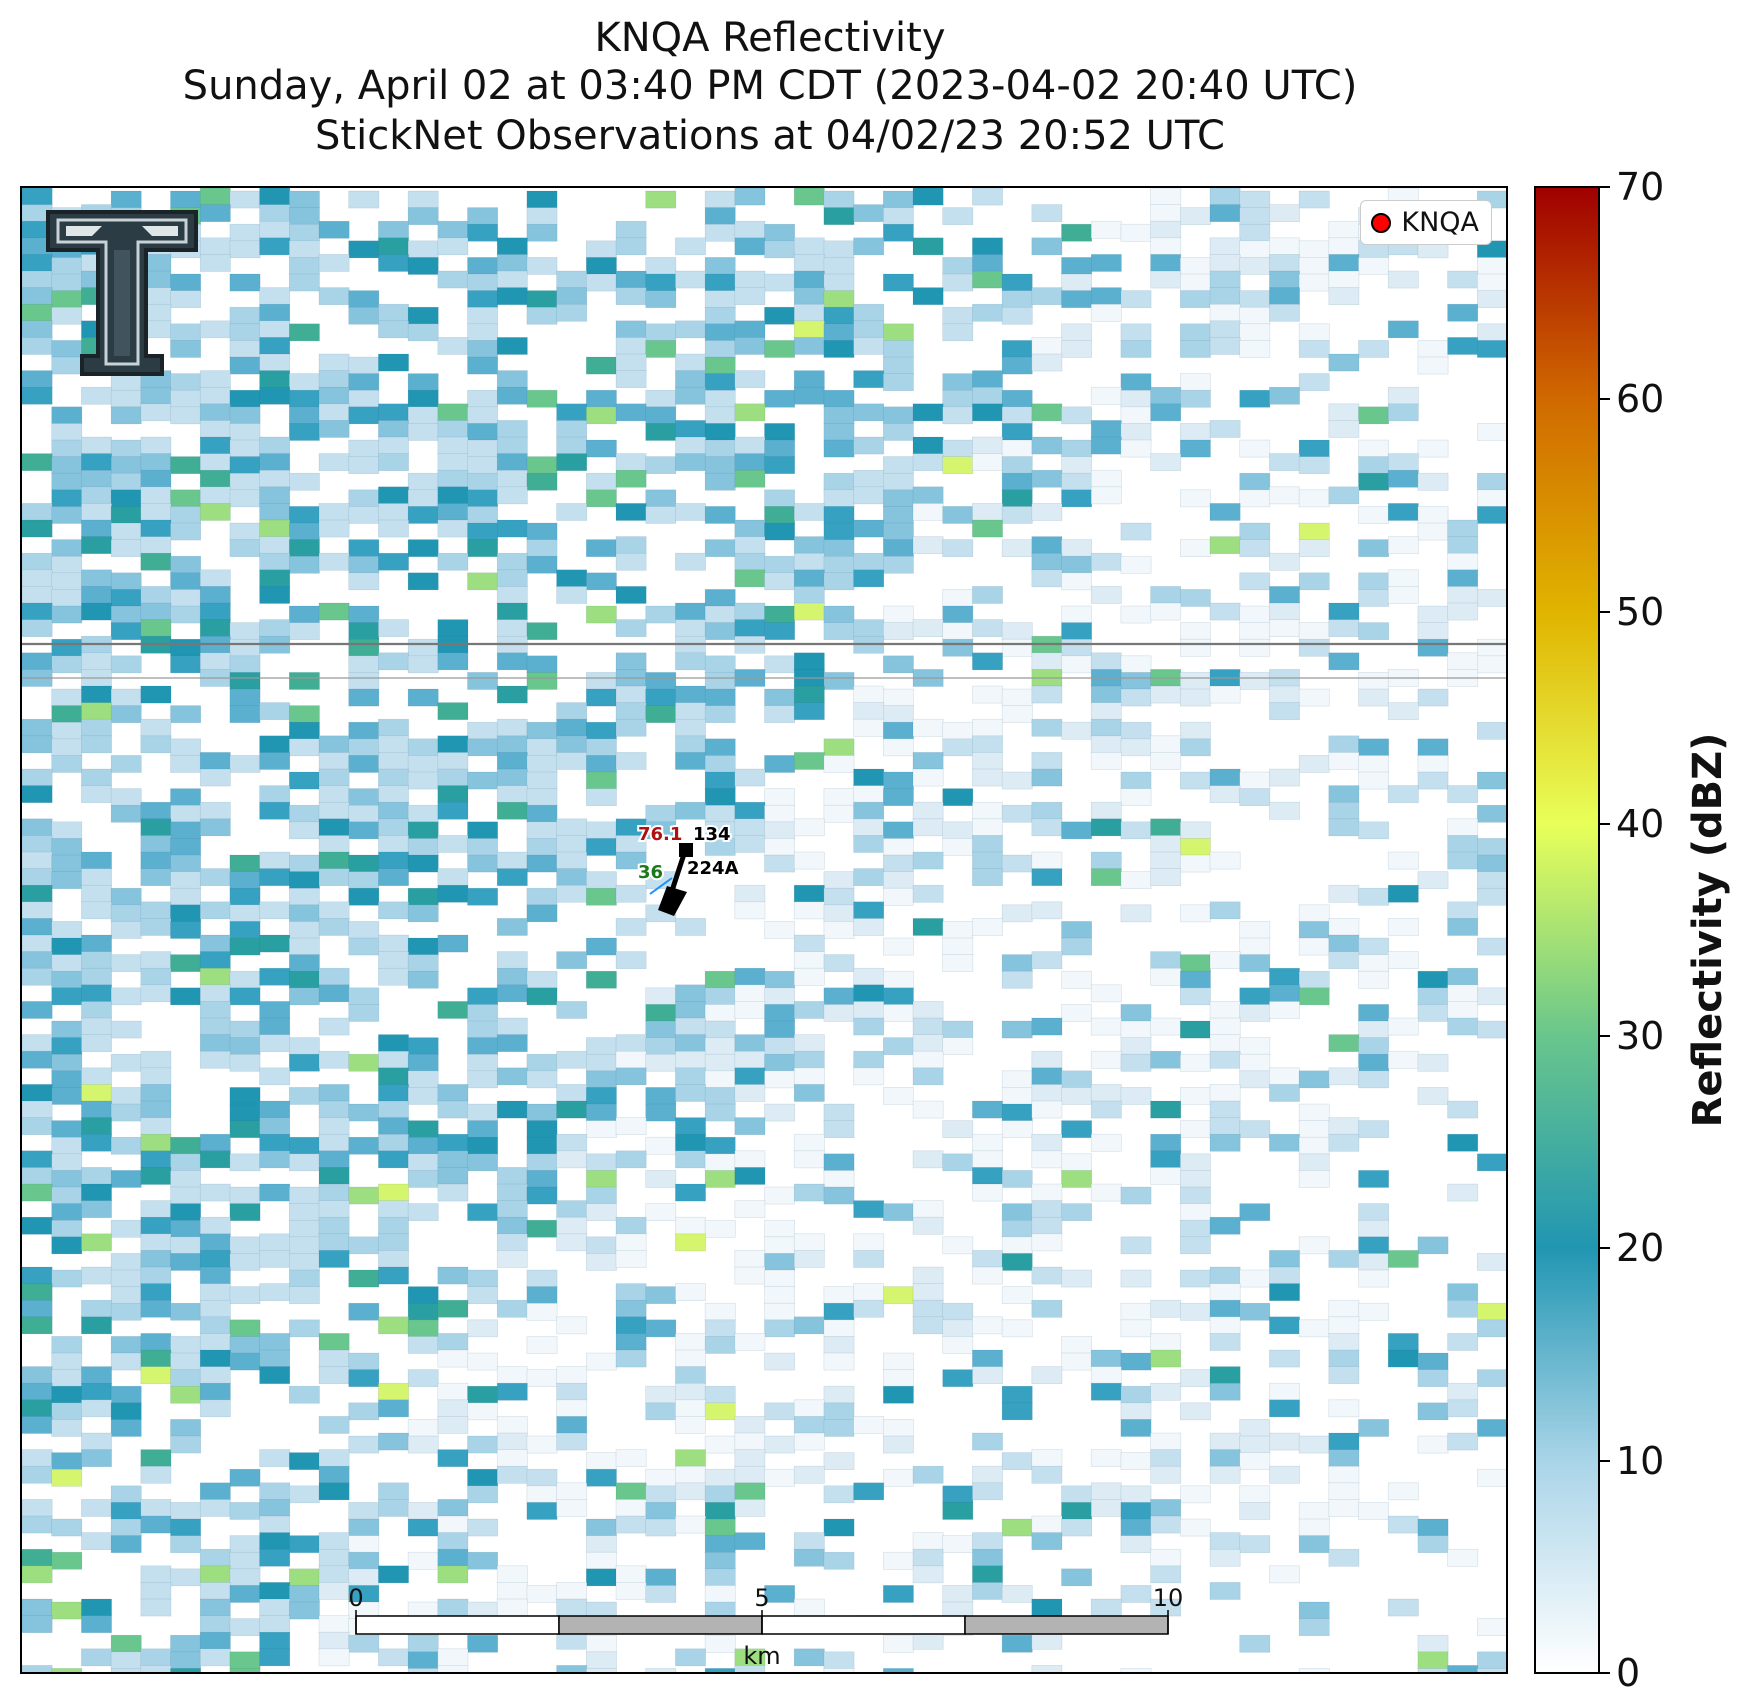 This screenshot has width=1738, height=1705. I want to click on colorbar-tick-label: 60, so click(1640, 399).